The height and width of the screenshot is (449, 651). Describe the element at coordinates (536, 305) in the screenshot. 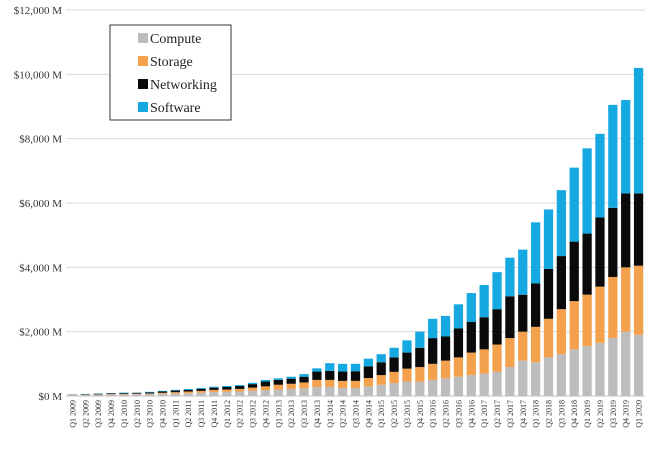

I see `bar-networking-q1-2018` at that location.